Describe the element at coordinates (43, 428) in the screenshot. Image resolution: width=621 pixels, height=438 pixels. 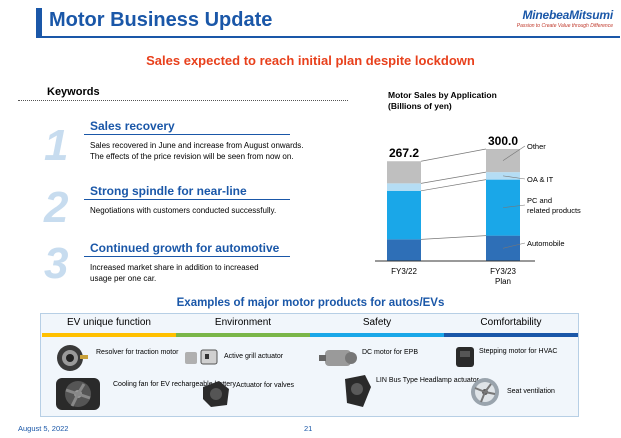
I see `footer-date: August 5, 2022` at that location.